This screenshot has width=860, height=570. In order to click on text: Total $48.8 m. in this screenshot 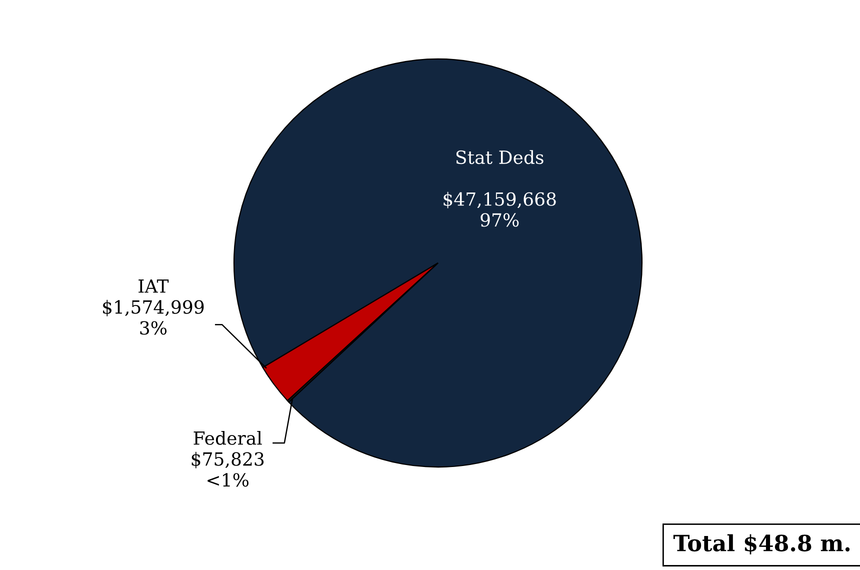, I will do `click(761, 544)`.